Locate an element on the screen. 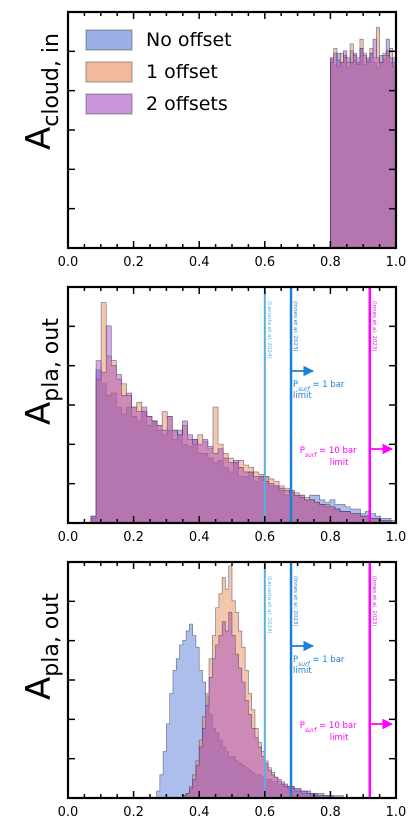  legend-entry: 1 offset is located at coordinates (182, 72).